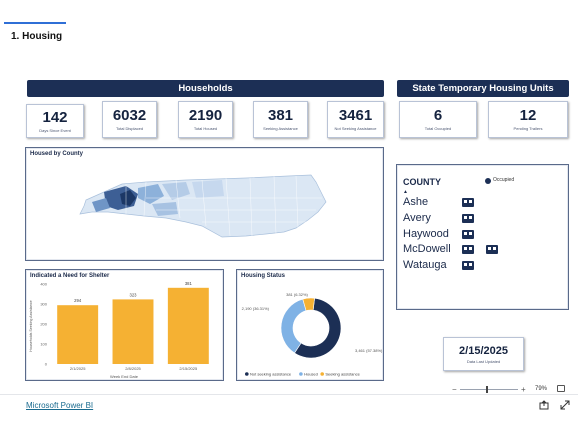 The image size is (578, 424). Describe the element at coordinates (223, 206) in the screenshot. I see `county-borders` at that location.